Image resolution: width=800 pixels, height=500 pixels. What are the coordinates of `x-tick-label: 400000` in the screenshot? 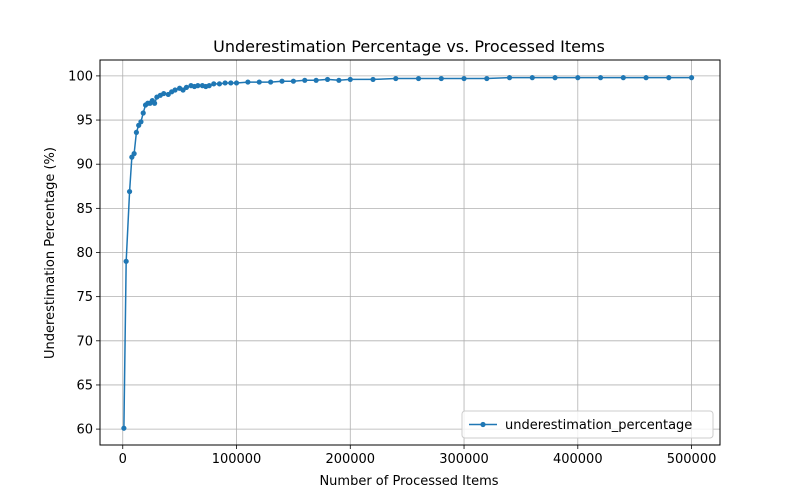 It's located at (578, 459).